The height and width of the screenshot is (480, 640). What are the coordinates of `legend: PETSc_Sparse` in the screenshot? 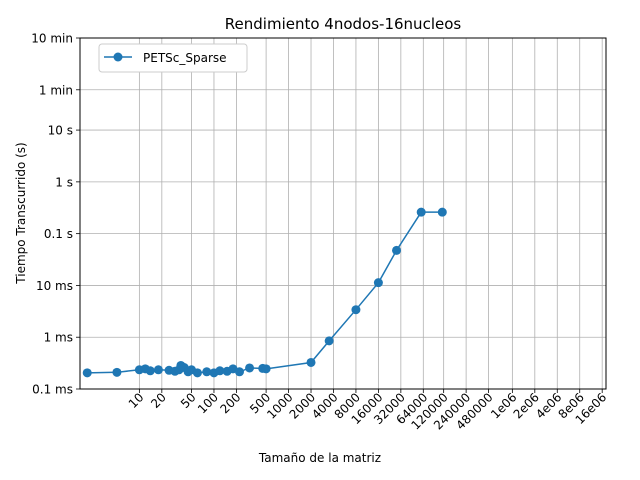 It's located at (173, 58).